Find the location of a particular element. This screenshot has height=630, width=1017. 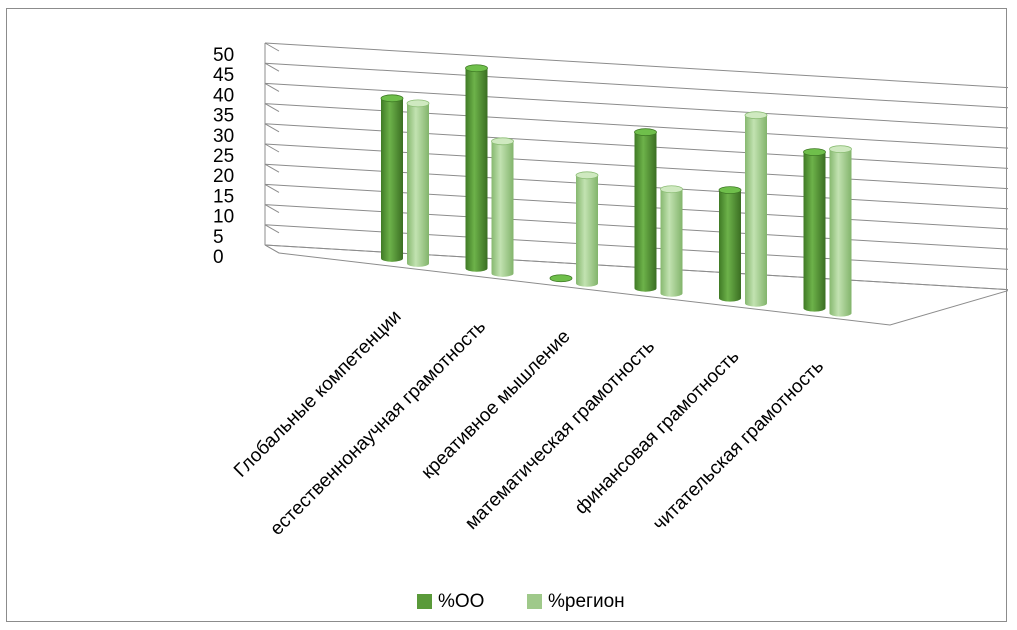

legend-label-region: %регион is located at coordinates (586, 601).